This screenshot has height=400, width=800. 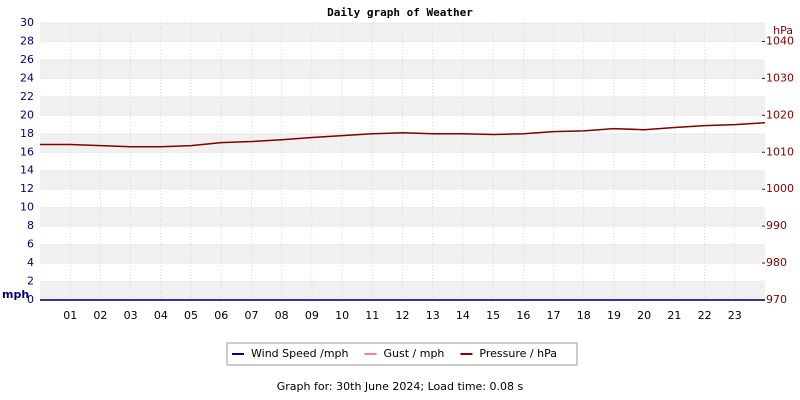 I want to click on x-tick-label: 12, so click(x=403, y=315).